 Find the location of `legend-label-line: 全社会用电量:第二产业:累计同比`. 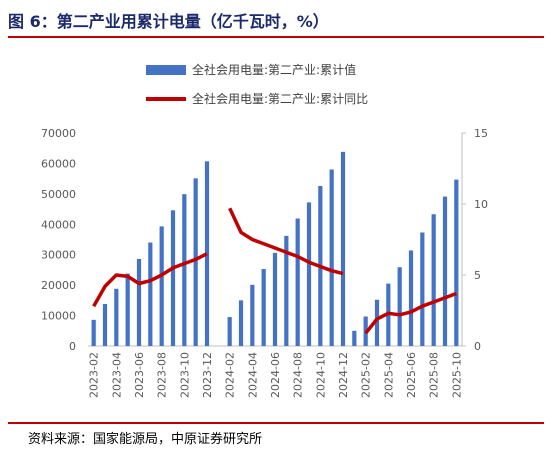

legend-label-line: 全社会用电量:第二产业:累计同比 is located at coordinates (280, 98).